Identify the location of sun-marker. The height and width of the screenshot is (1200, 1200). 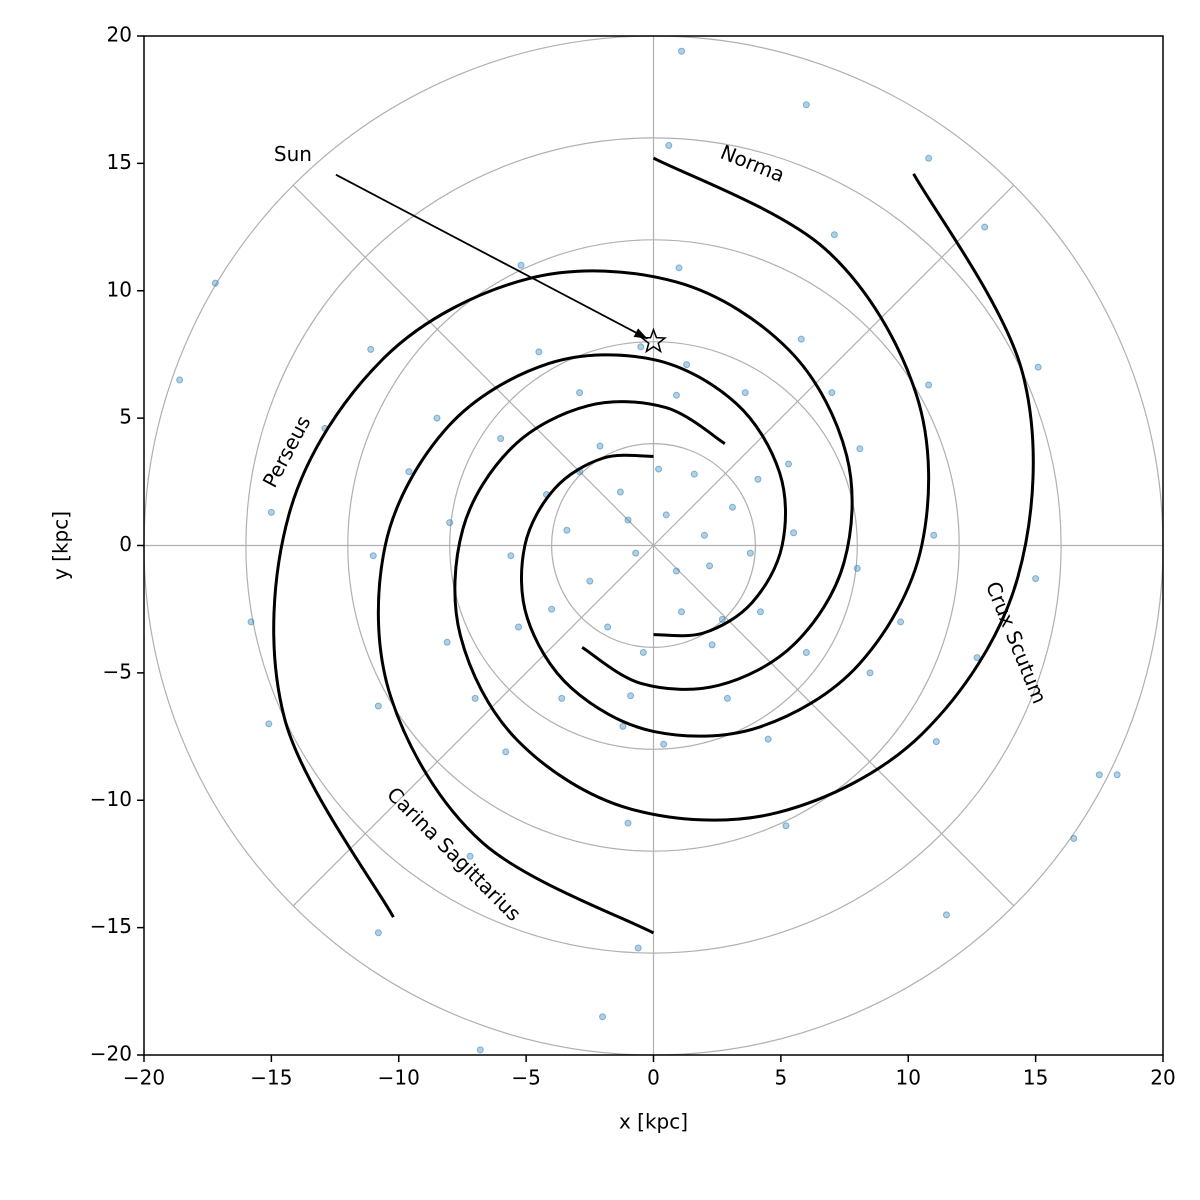
(653, 340).